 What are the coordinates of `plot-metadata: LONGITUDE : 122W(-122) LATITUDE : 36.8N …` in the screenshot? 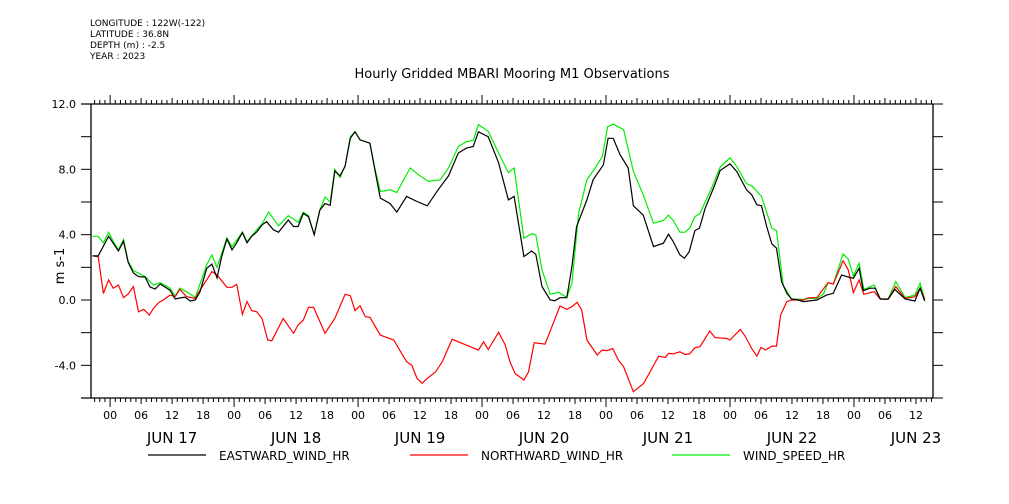 It's located at (147, 41).